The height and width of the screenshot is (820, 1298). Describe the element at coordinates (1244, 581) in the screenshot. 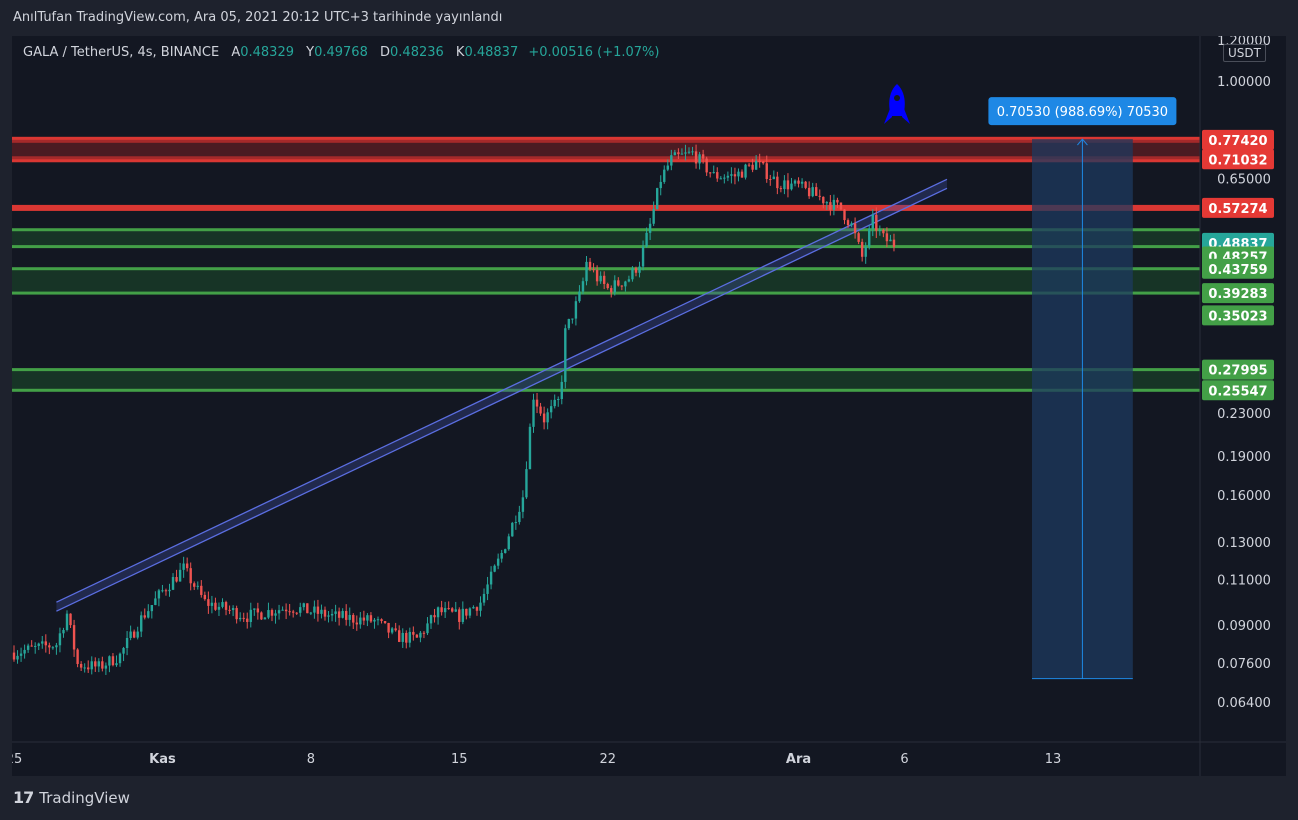

I see `price-axis-label-7: 0.11000` at that location.